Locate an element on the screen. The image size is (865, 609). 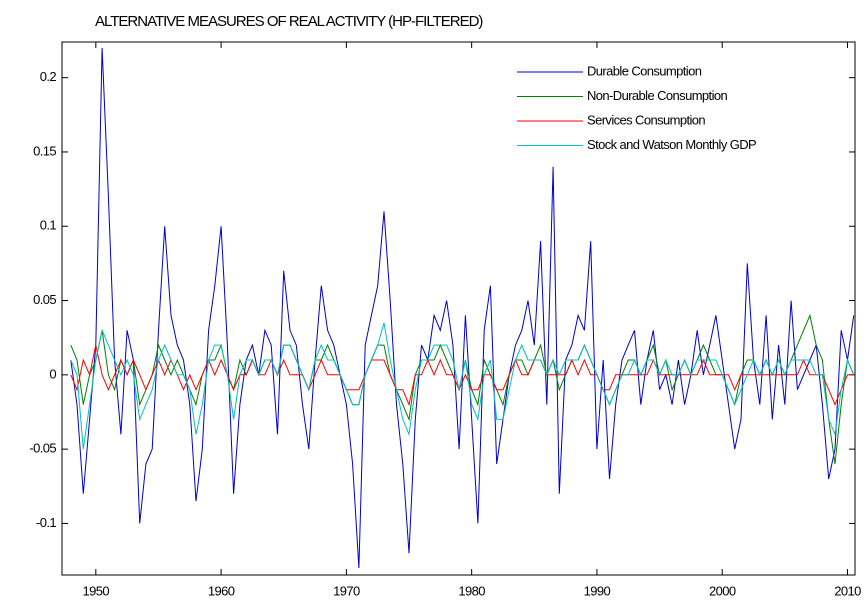
y-tick-label: -0.1 is located at coordinates (46, 522).